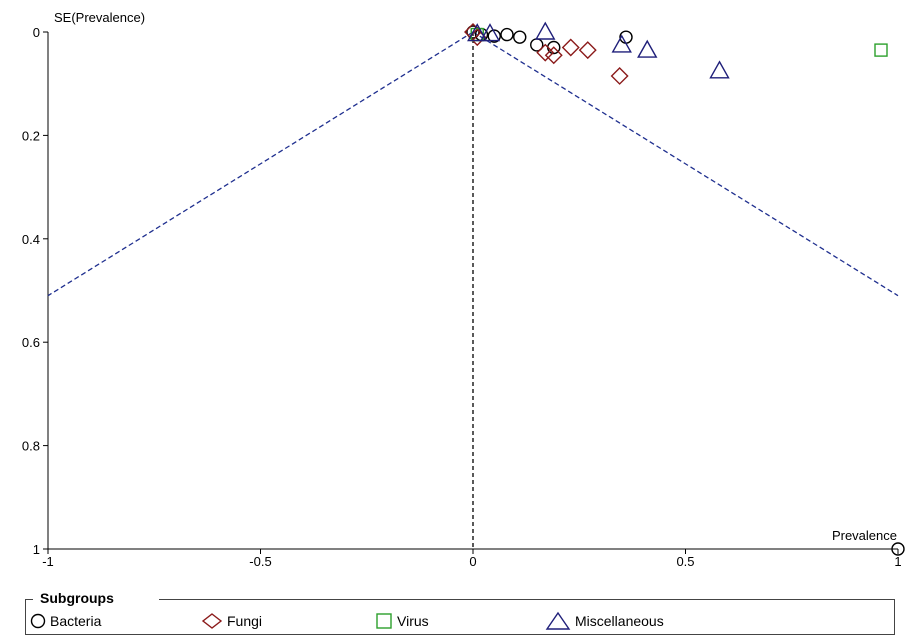 The height and width of the screenshot is (639, 912). Describe the element at coordinates (76, 621) in the screenshot. I see `legend-label-bacteria: Bacteria` at that location.